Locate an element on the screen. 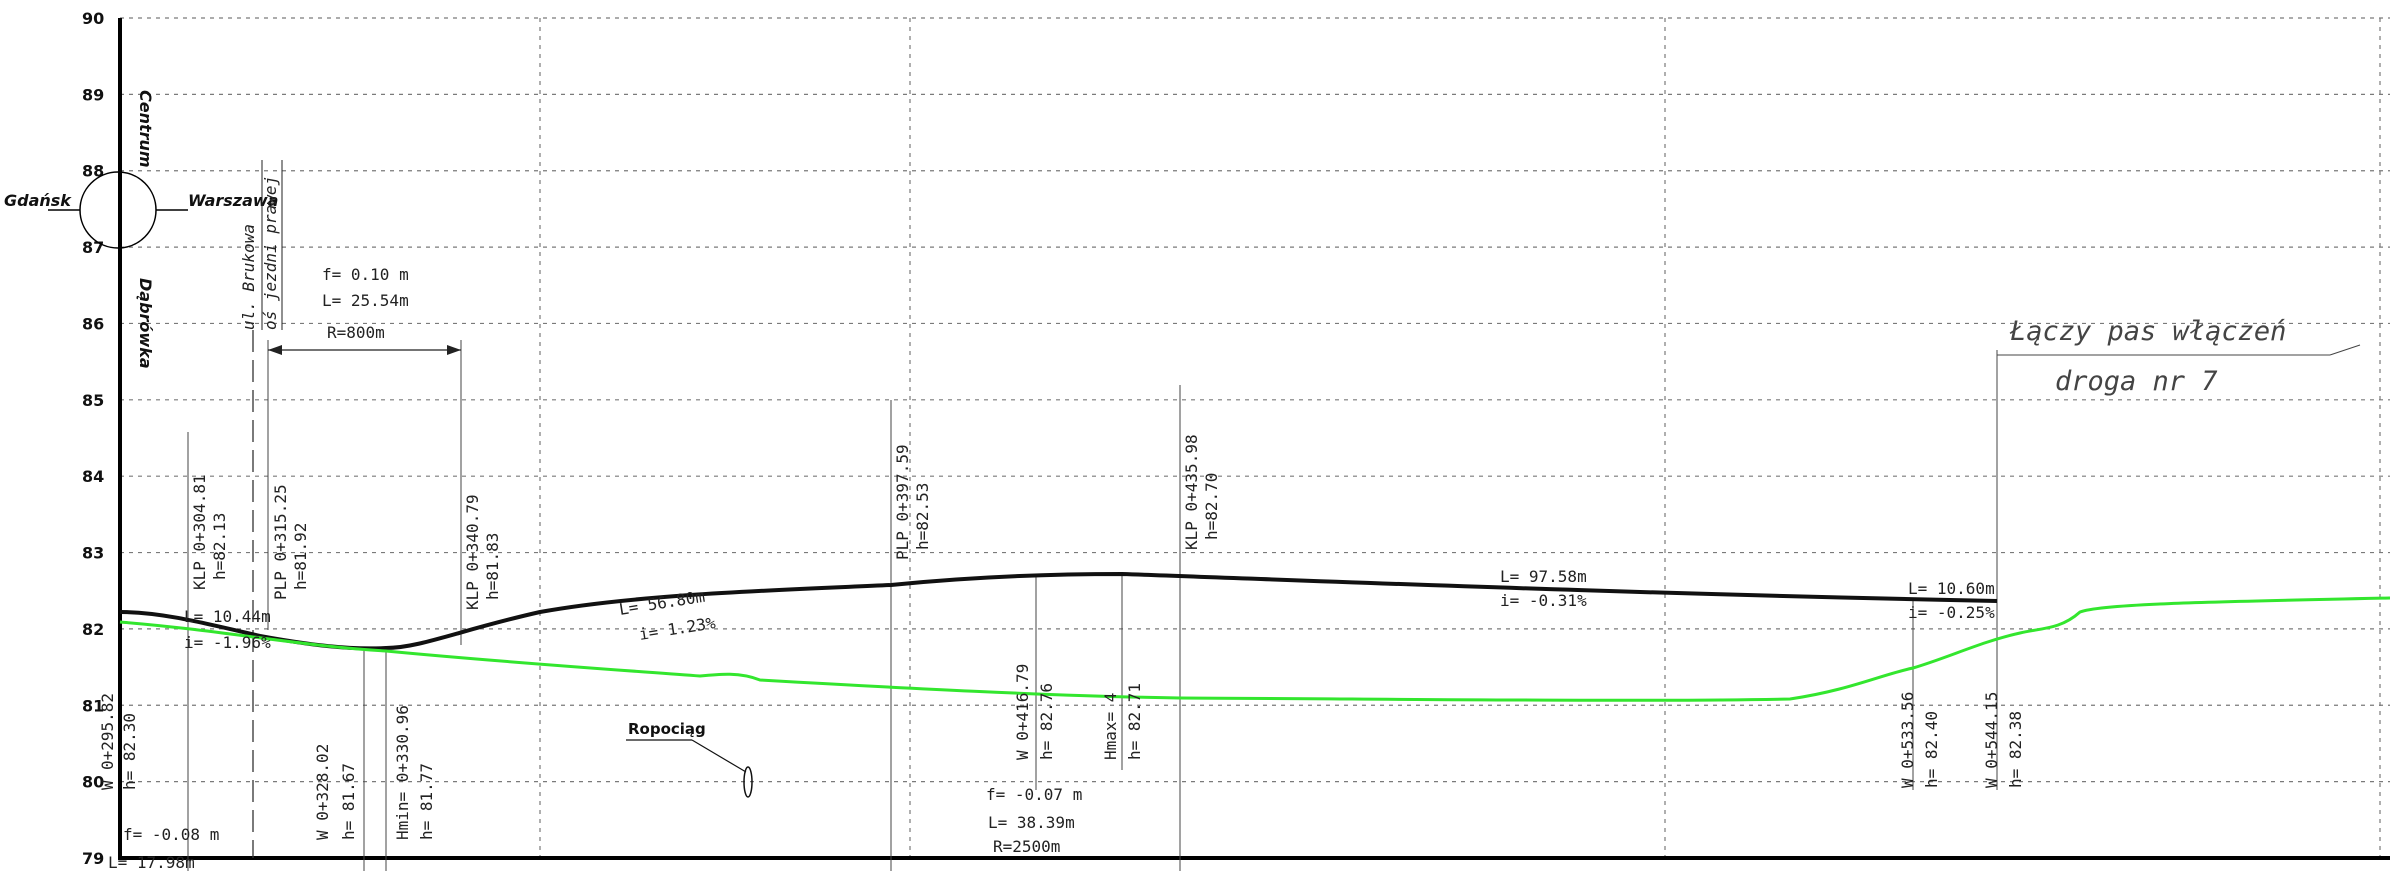  y-tick-label: 81 is located at coordinates (93, 705).